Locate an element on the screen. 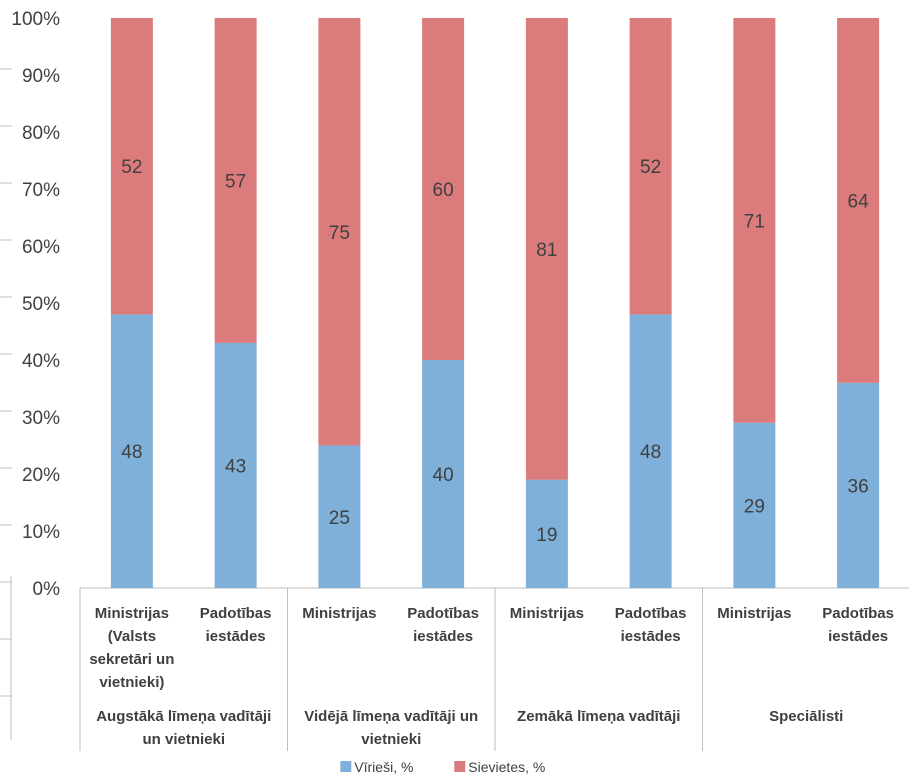 Image resolution: width=909 pixels, height=779 pixels. data-label: 75 is located at coordinates (339, 233).